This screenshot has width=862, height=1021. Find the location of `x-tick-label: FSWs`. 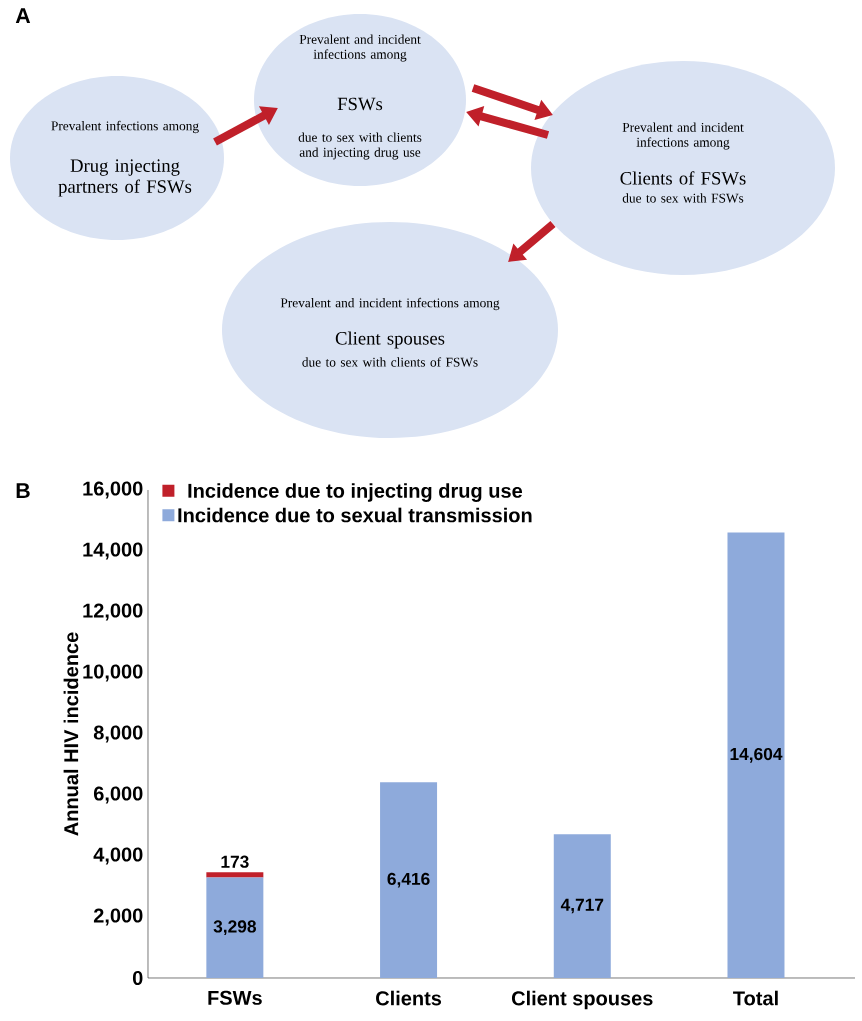

x-tick-label: FSWs is located at coordinates (235, 997).